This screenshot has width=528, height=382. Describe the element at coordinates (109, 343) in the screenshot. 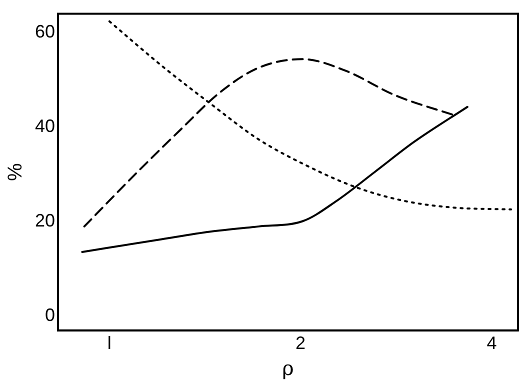

I see `x-tick-label: l` at that location.